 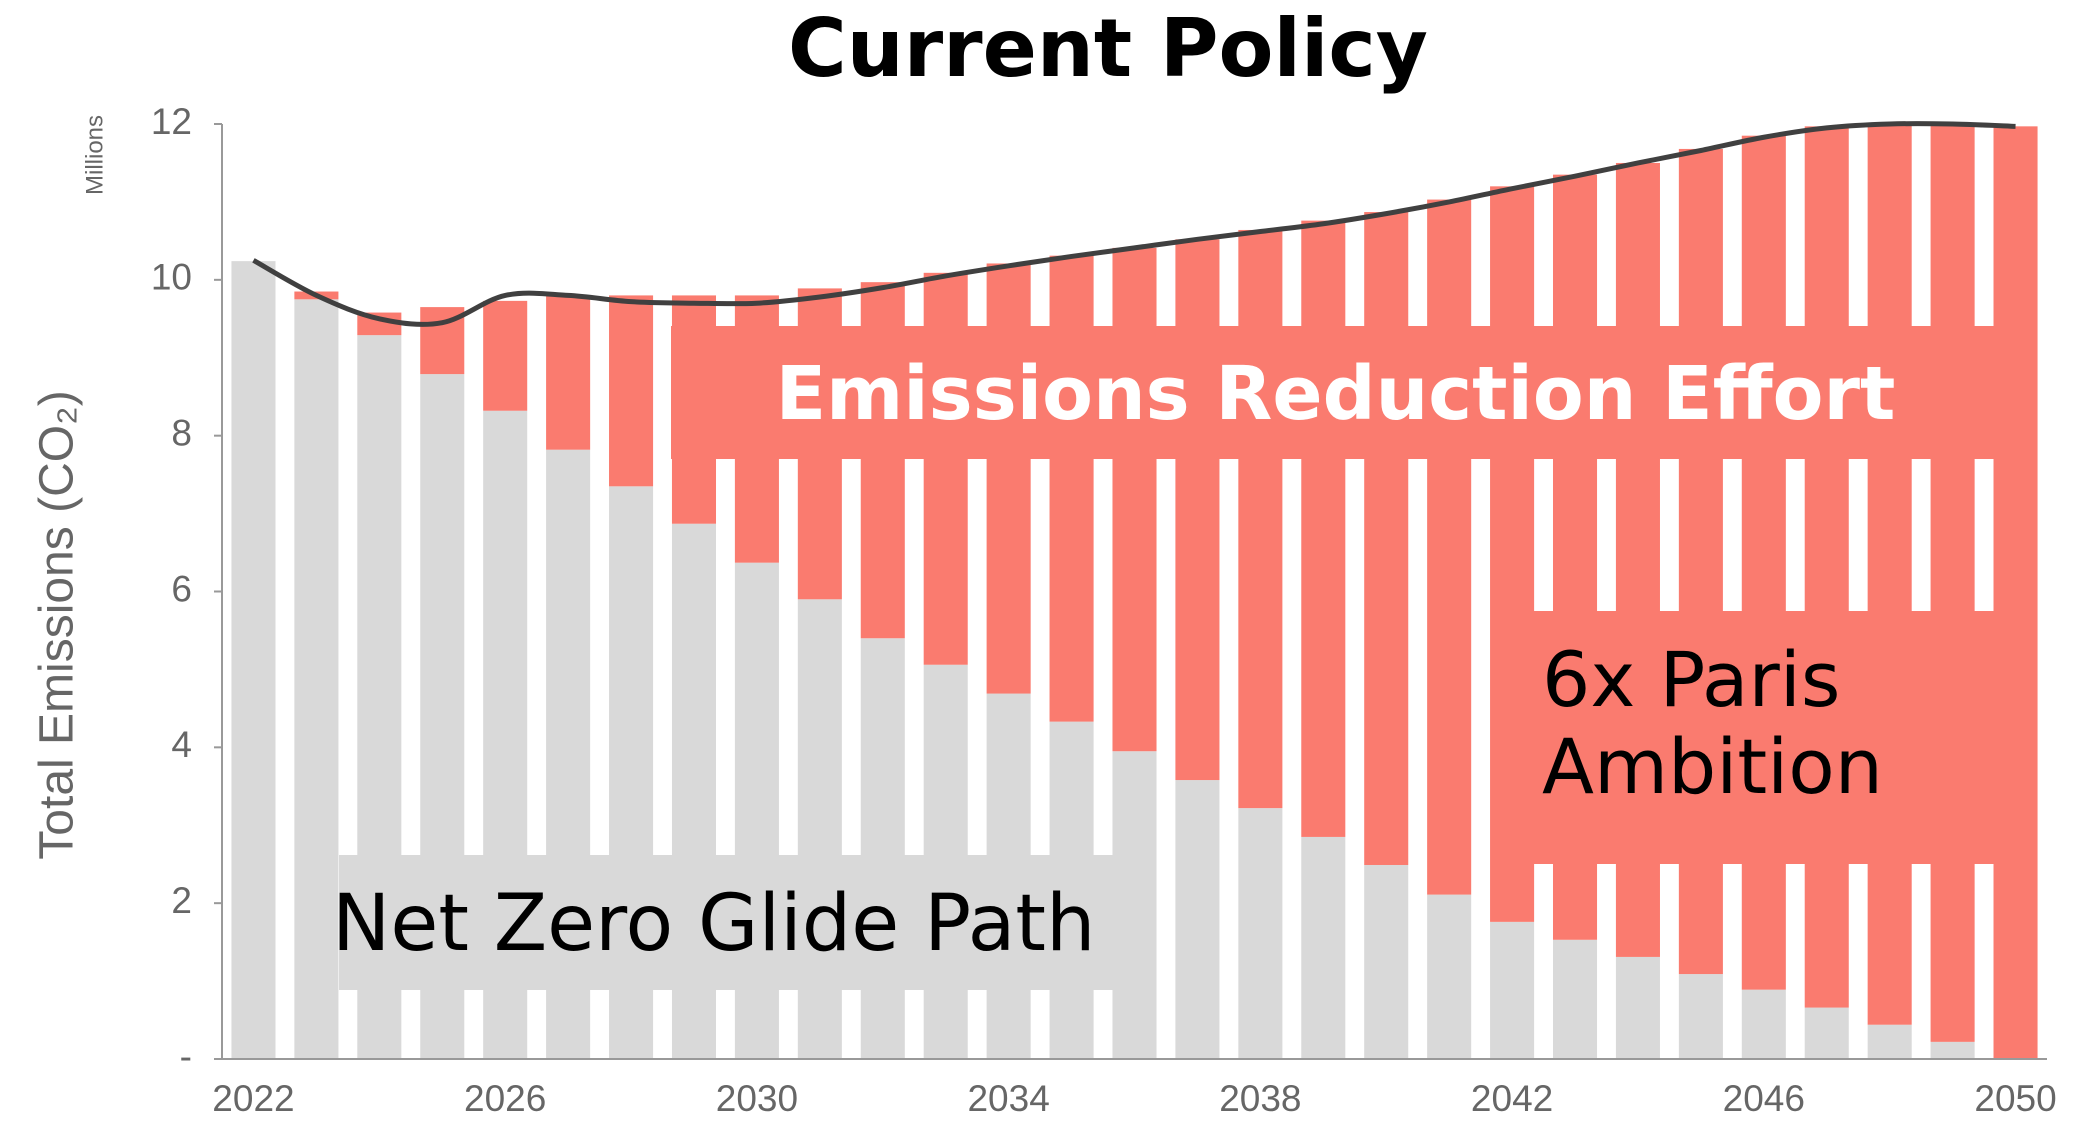 What do you see at coordinates (1108, 48) in the screenshot?
I see `chart-title: Current Policy` at bounding box center [1108, 48].